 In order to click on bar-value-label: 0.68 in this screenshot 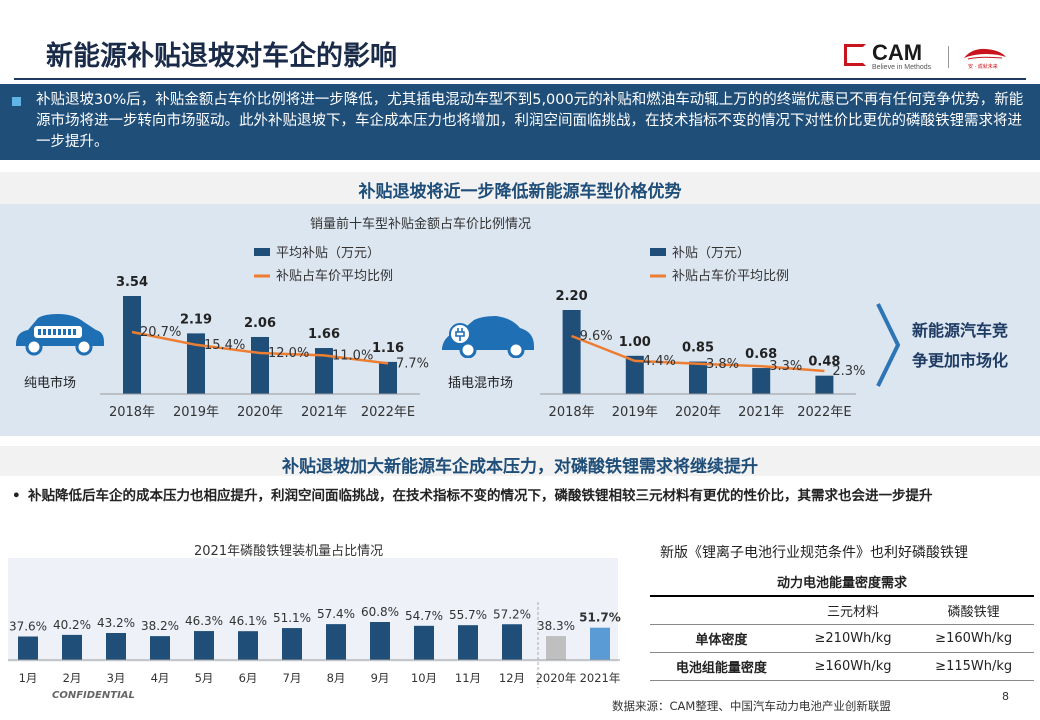, I will do `click(761, 354)`.